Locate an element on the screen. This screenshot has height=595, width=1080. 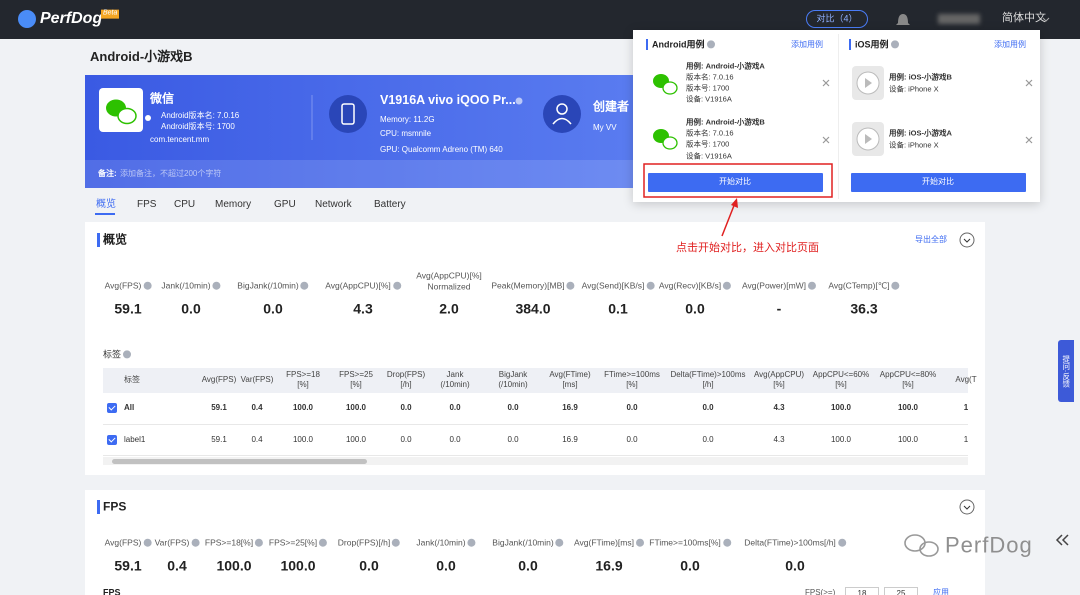
case-line: 版本号: 1700 is located at coordinates (708, 144).